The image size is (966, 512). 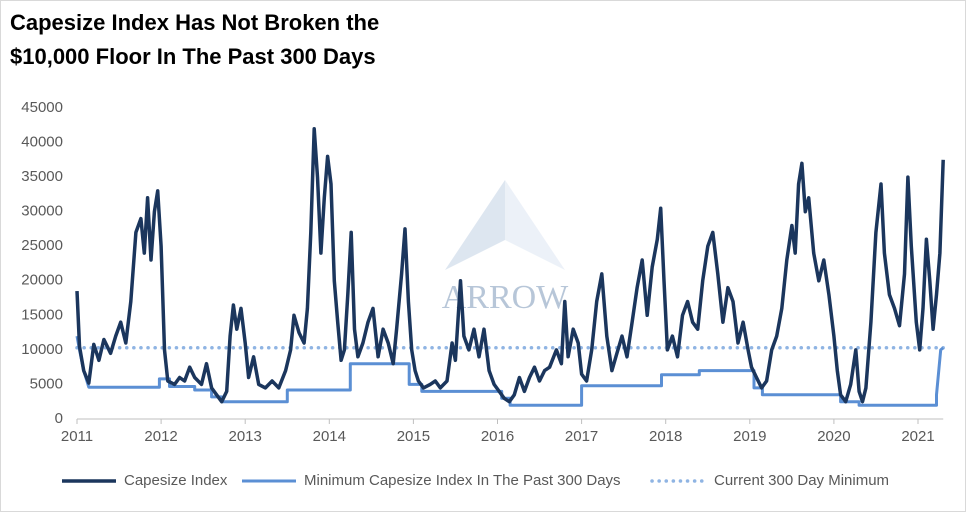 I want to click on series-line, so click(x=510, y=371).